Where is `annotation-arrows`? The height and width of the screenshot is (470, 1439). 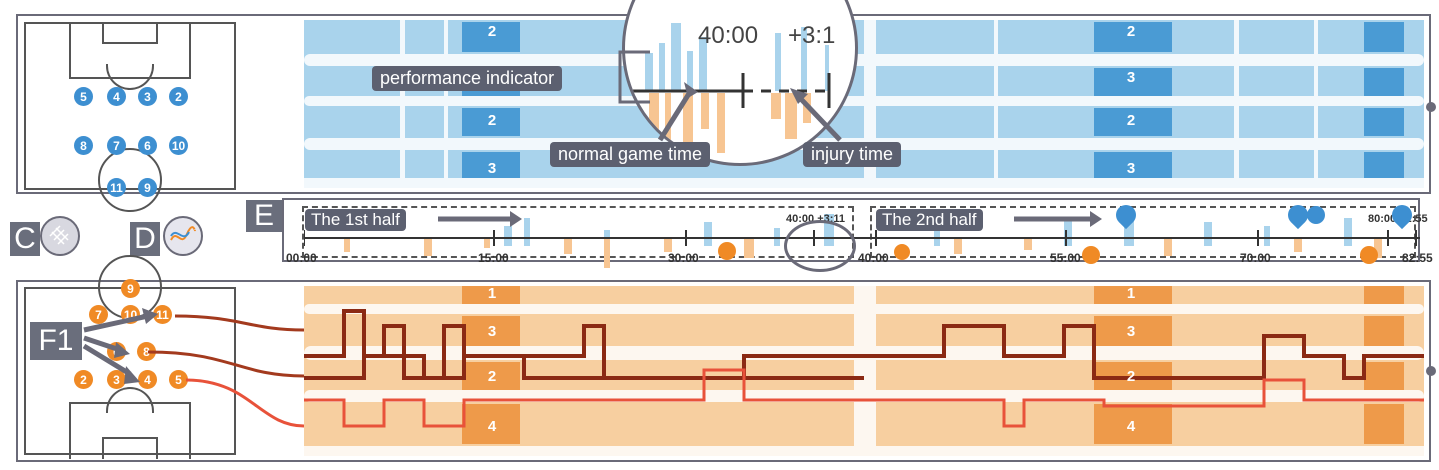 annotation-arrows is located at coordinates (730, 96).